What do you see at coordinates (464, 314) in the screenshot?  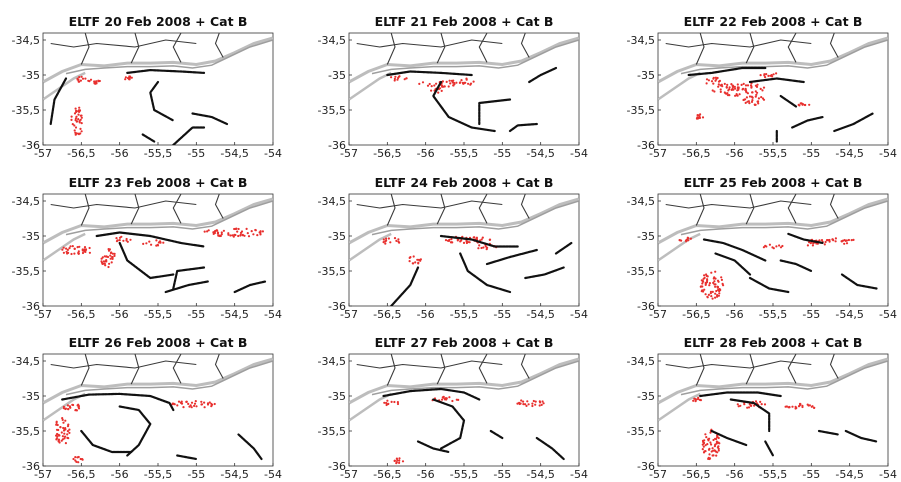 I see `x-tick-label: -55,5` at bounding box center [464, 314].